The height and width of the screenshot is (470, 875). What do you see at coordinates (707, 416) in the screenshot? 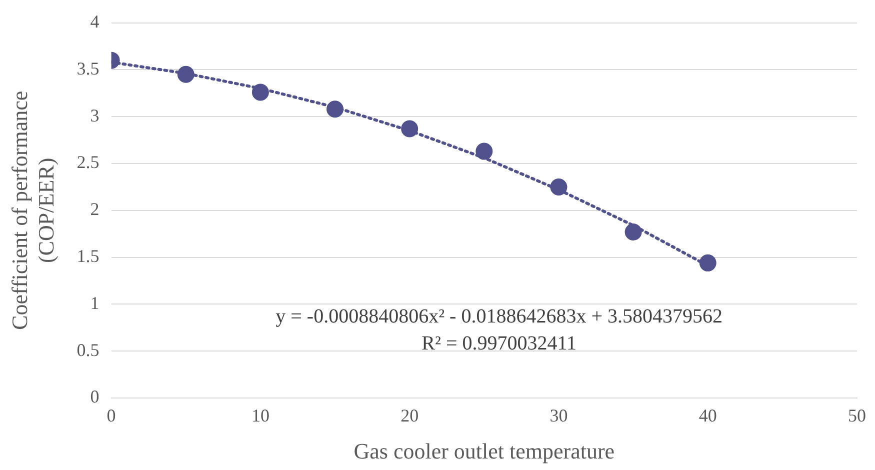
I see `x-tick-label: 40` at bounding box center [707, 416].